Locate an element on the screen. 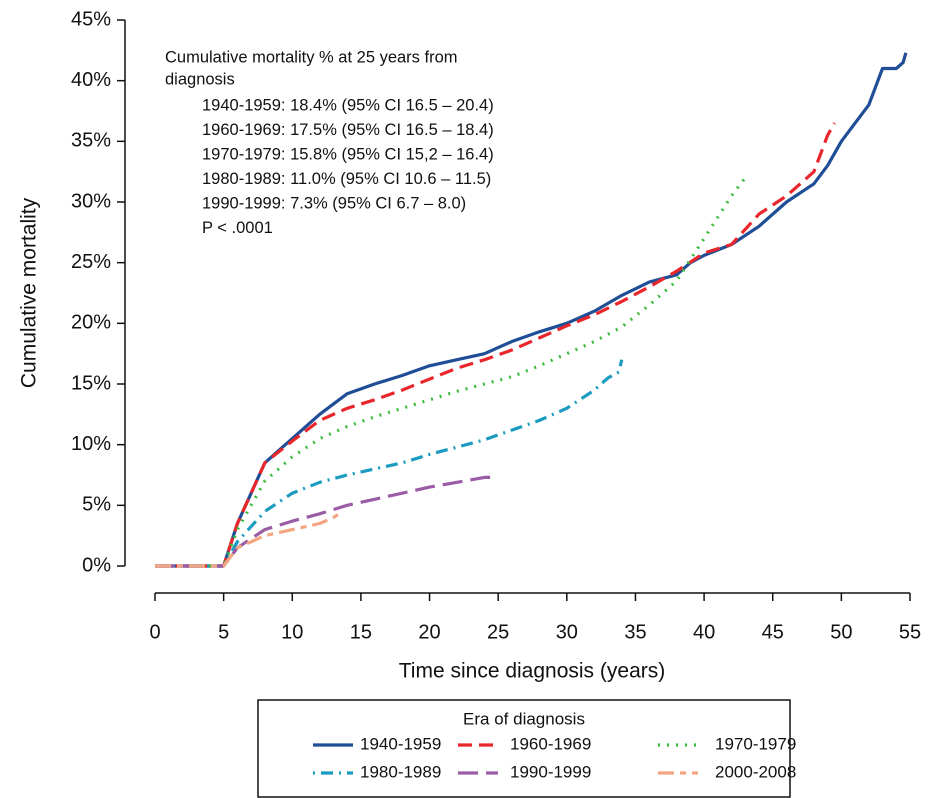 The image size is (928, 798). y-tick-label: 10% is located at coordinates (91, 444).